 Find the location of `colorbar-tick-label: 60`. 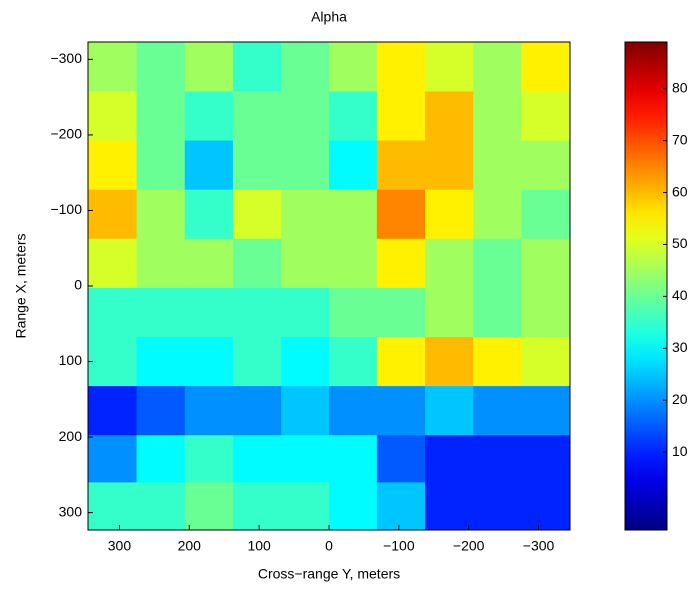

colorbar-tick-label: 60 is located at coordinates (680, 191).